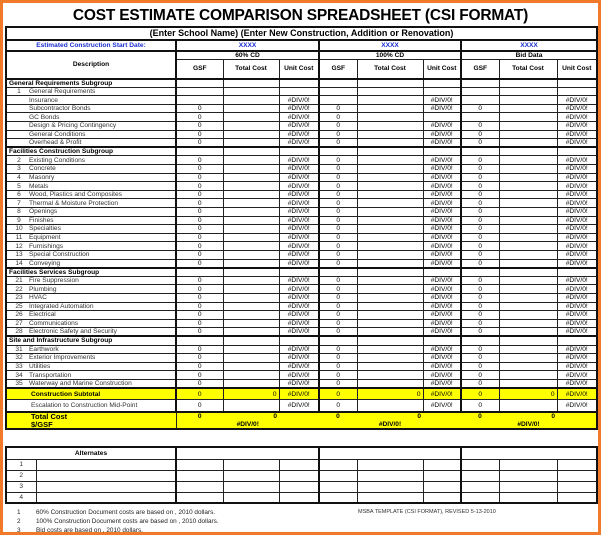 The width and height of the screenshot is (601, 535). What do you see at coordinates (106, 497) in the screenshot?
I see `cell-alternate-desc` at bounding box center [106, 497].